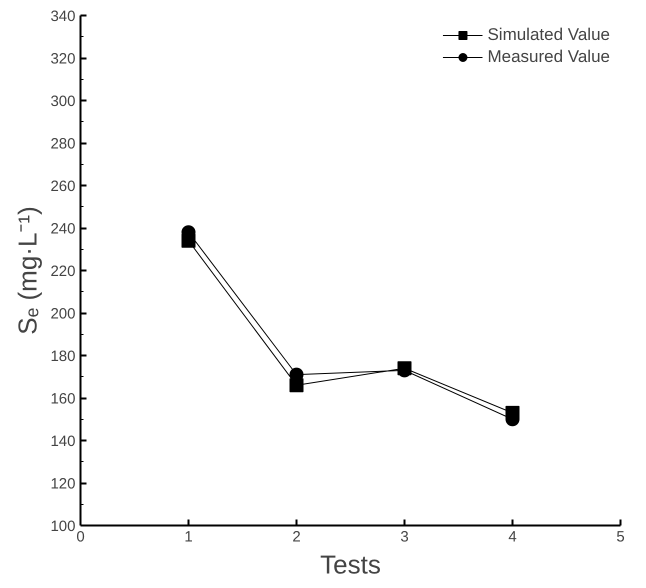  What do you see at coordinates (548, 35) in the screenshot?
I see `legend-label: Simulated Value` at bounding box center [548, 35].